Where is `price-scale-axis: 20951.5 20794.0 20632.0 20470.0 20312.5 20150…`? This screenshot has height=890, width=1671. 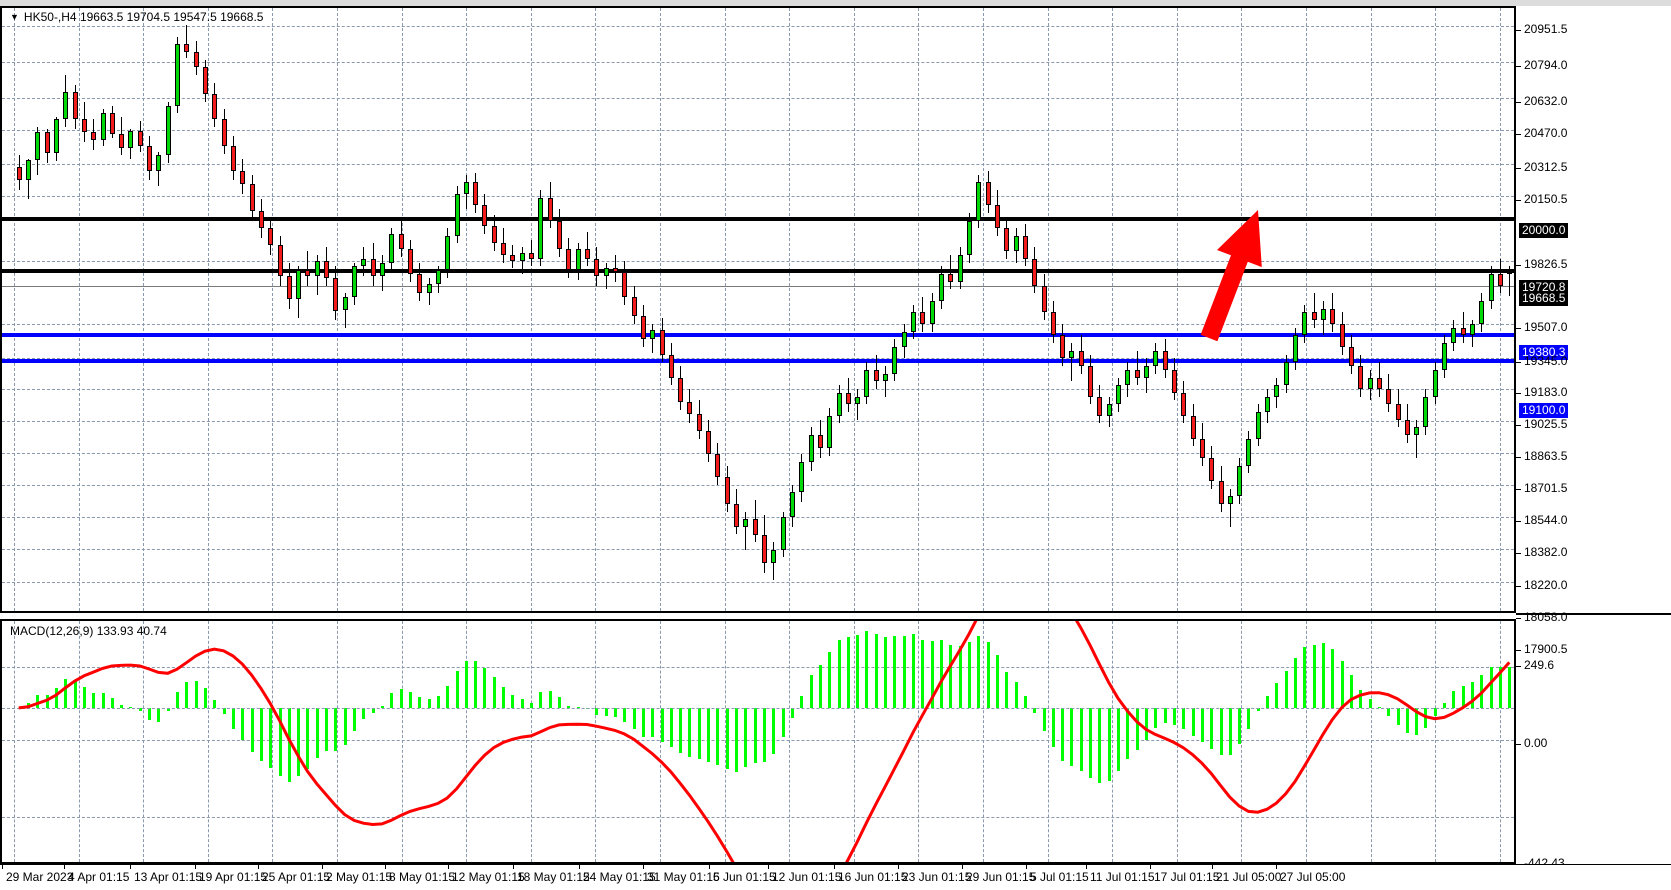 price-scale-axis: 20951.5 20794.0 20632.0 20470.0 20312.5 20150… is located at coordinates (1593, 437).